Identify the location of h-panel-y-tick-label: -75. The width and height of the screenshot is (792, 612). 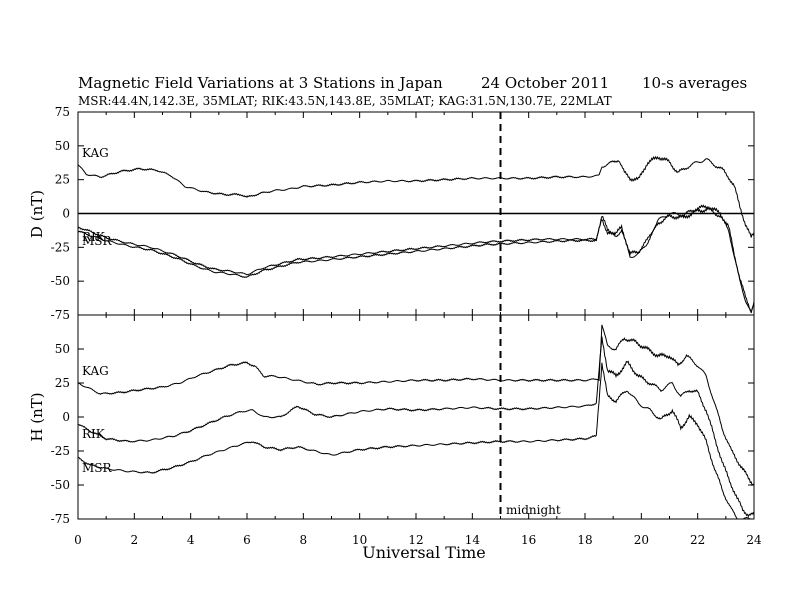
(60, 519).